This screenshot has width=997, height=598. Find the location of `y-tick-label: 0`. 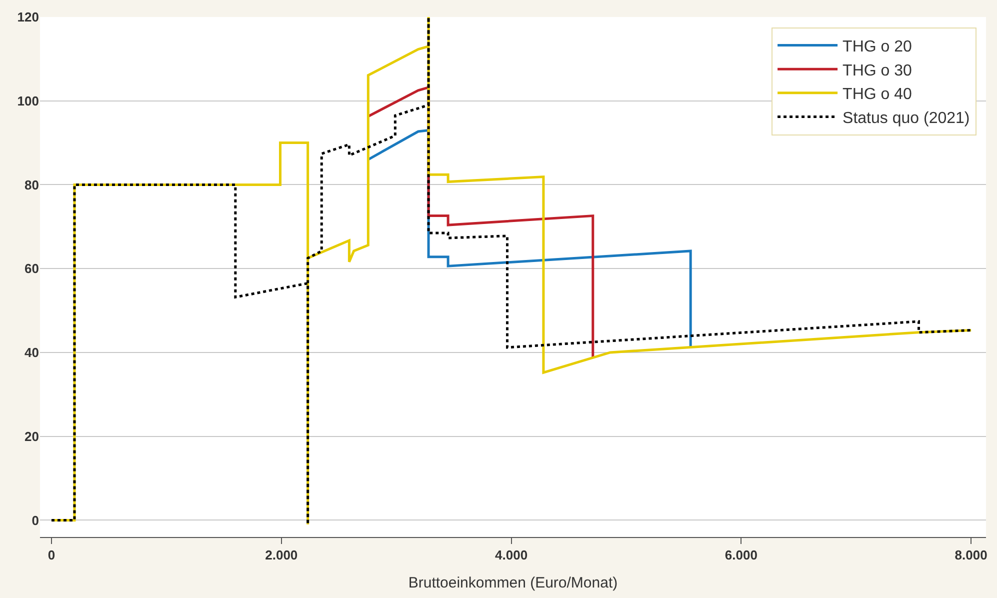

y-tick-label: 0 is located at coordinates (35, 520).